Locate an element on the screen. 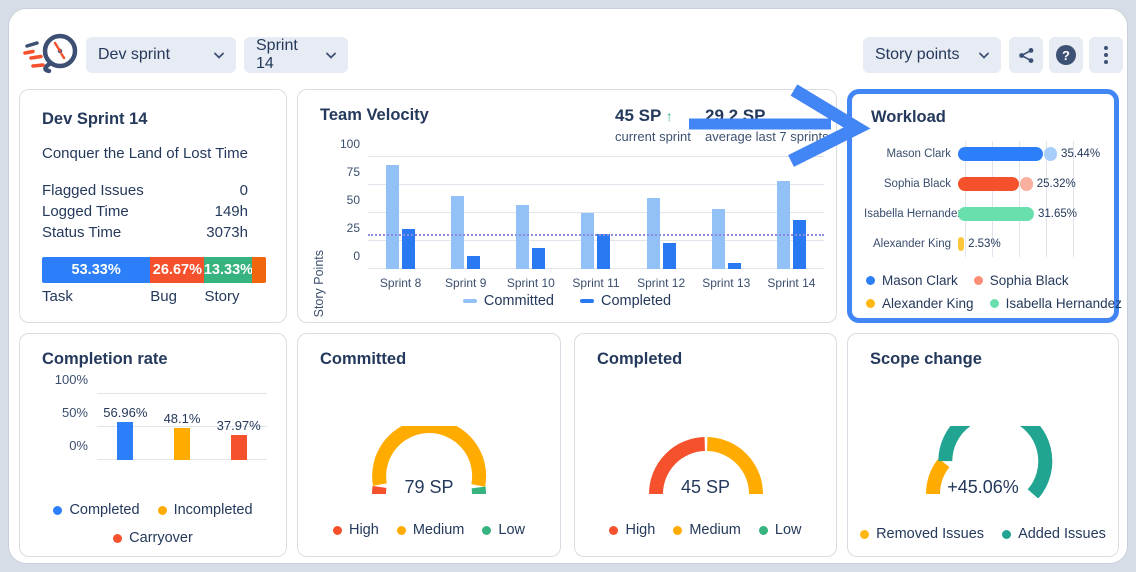 Image resolution: width=1136 pixels, height=572 pixels. app-logo-stopwatch-icon is located at coordinates (50, 53).